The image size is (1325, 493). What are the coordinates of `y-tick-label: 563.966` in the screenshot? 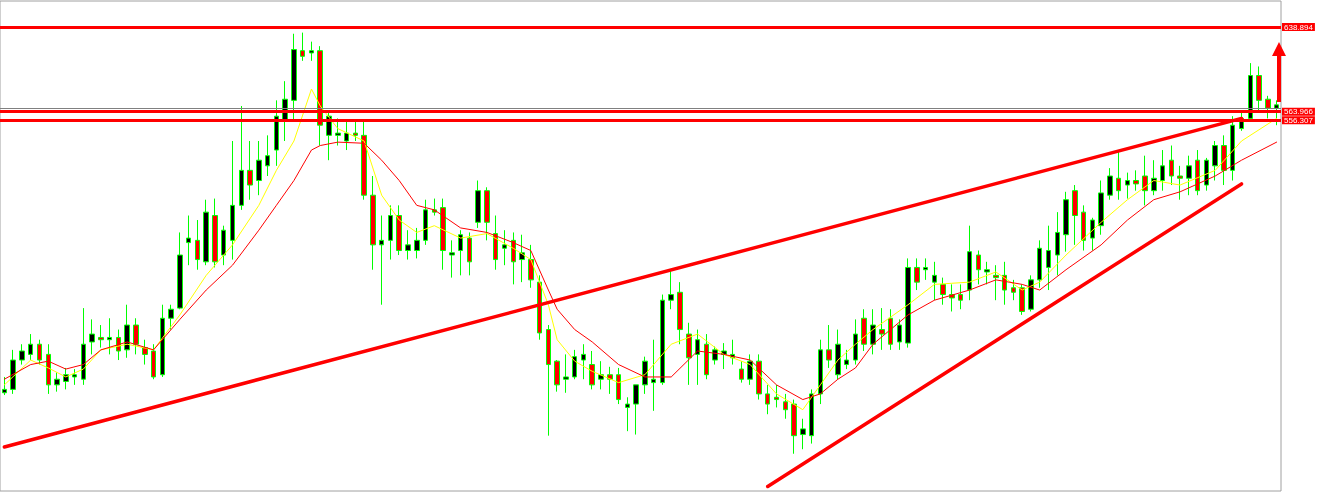 It's located at (1299, 112).